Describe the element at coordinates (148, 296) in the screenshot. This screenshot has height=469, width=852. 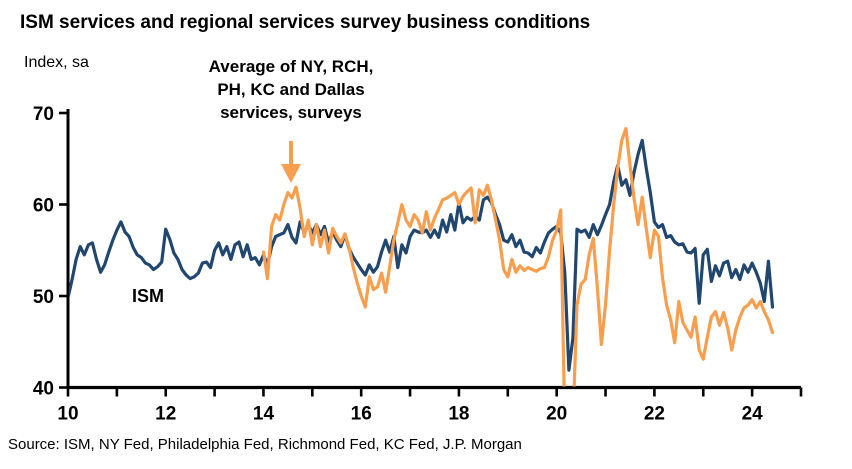
I see `ism-series-label: ISM` at that location.